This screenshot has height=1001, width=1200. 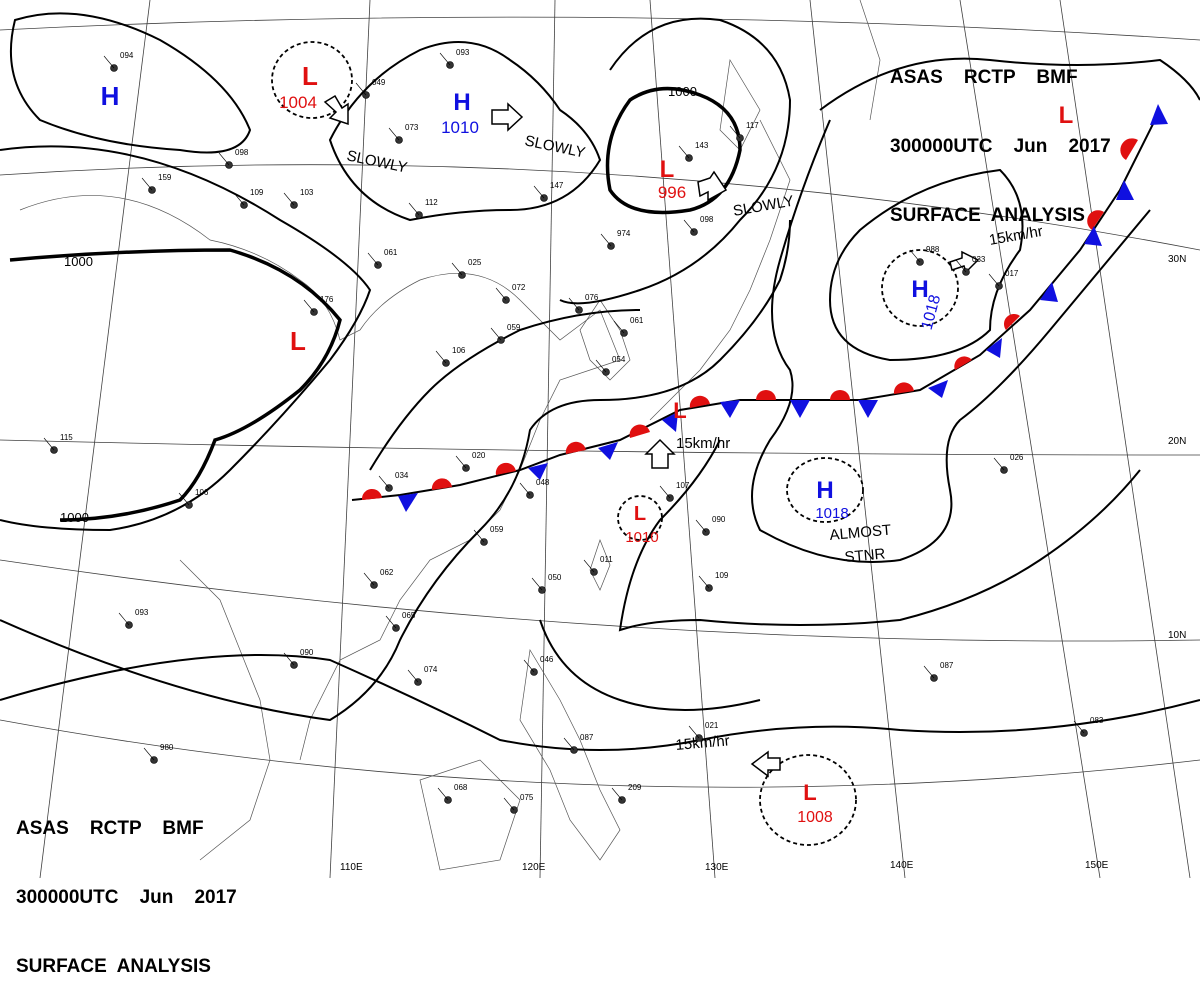 I want to click on station-value: 090, so click(x=307, y=652).